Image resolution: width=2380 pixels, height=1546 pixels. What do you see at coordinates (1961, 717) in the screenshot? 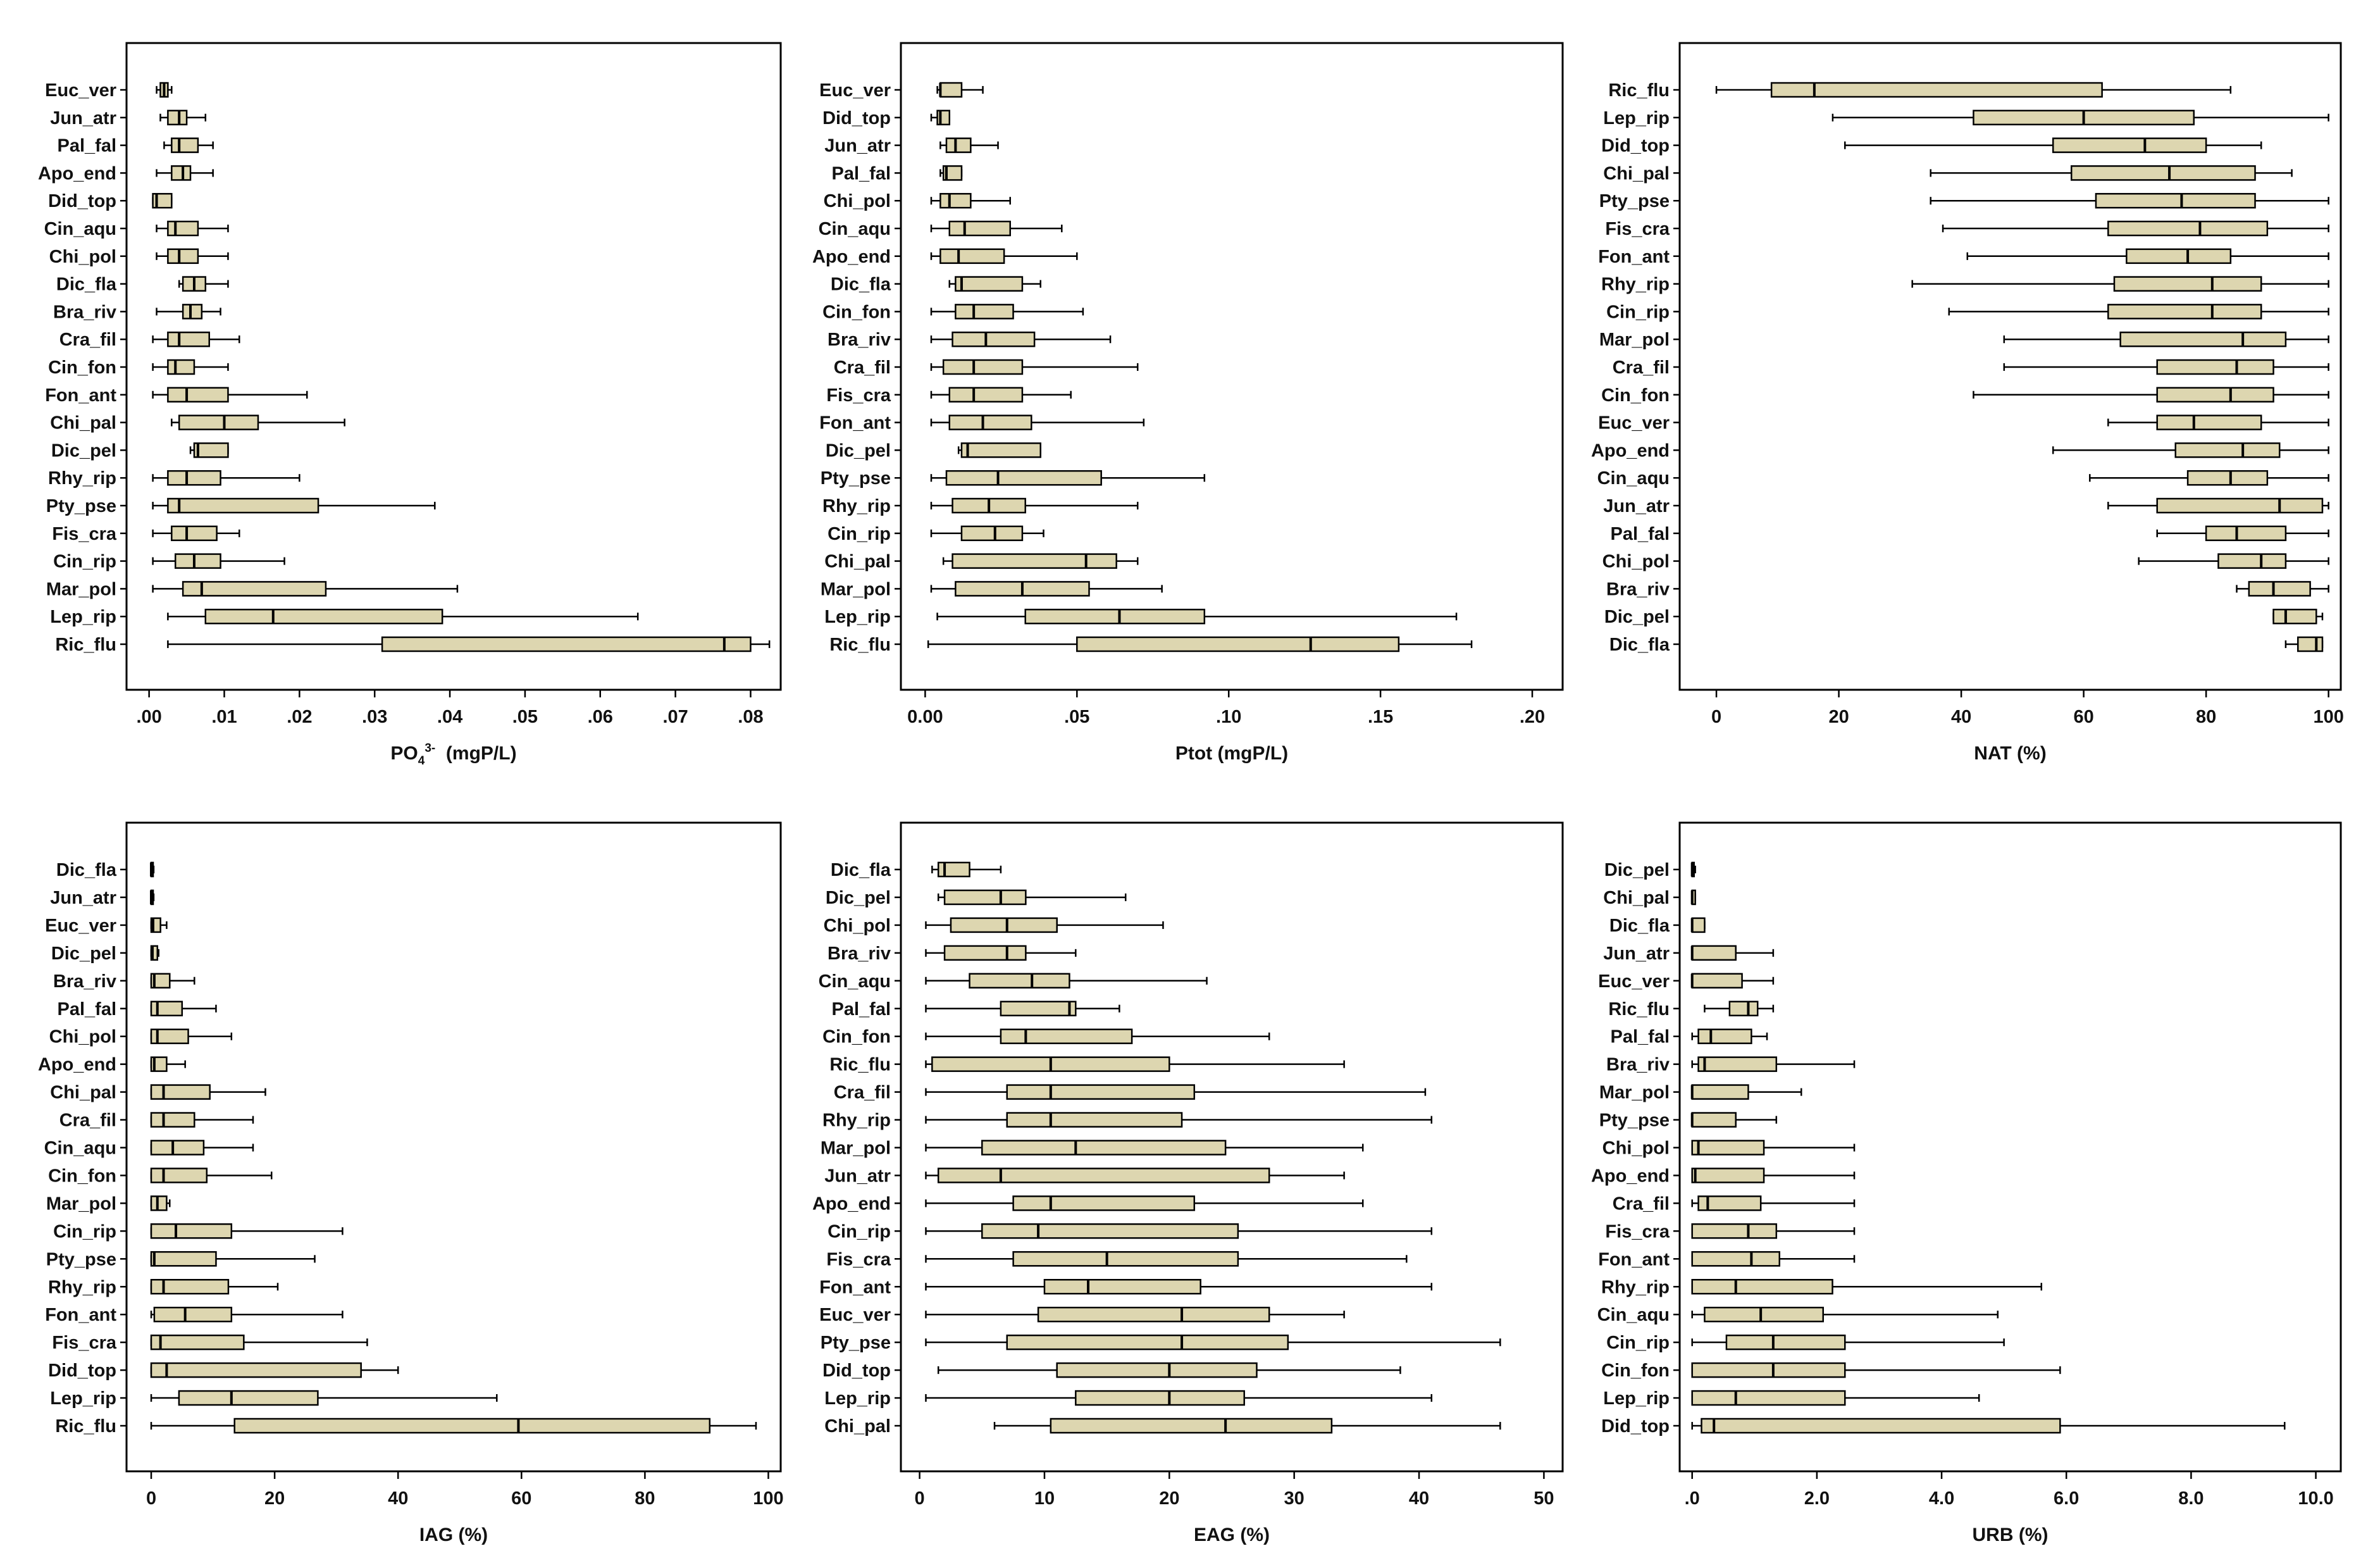
I see `x-tick-label: 40` at bounding box center [1961, 717].